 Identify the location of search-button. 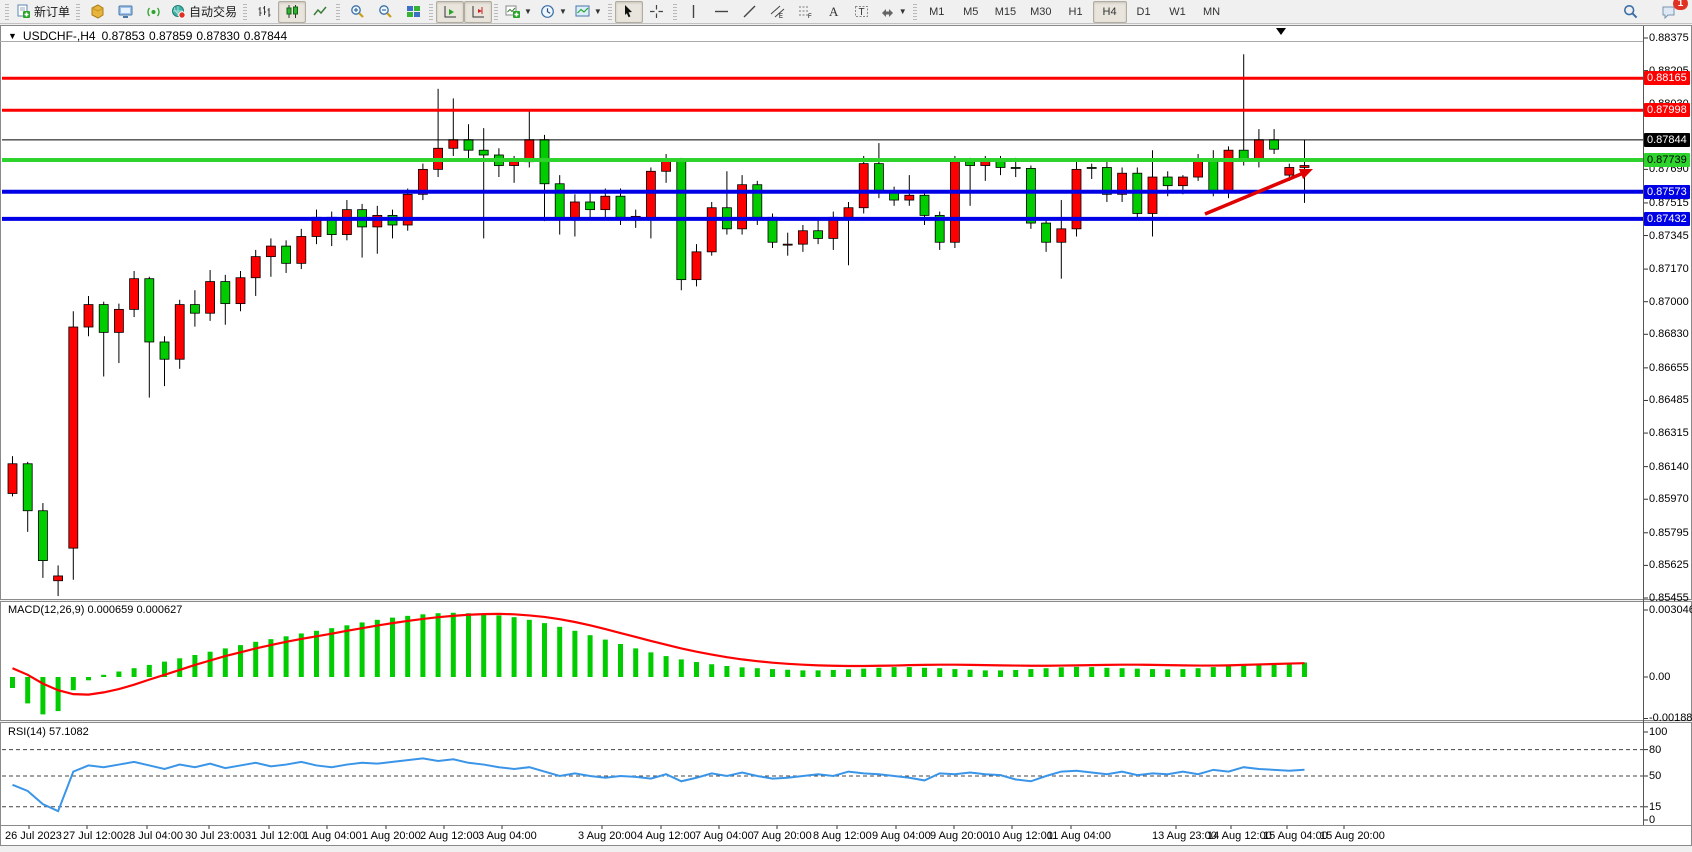
(1630, 12).